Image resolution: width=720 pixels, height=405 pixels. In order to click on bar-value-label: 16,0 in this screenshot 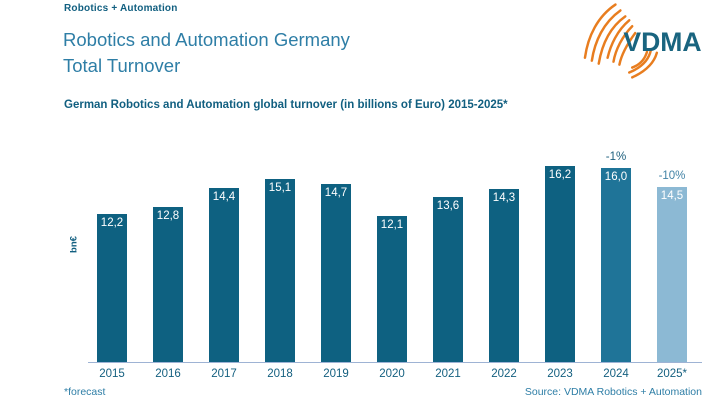, I will do `click(616, 177)`.